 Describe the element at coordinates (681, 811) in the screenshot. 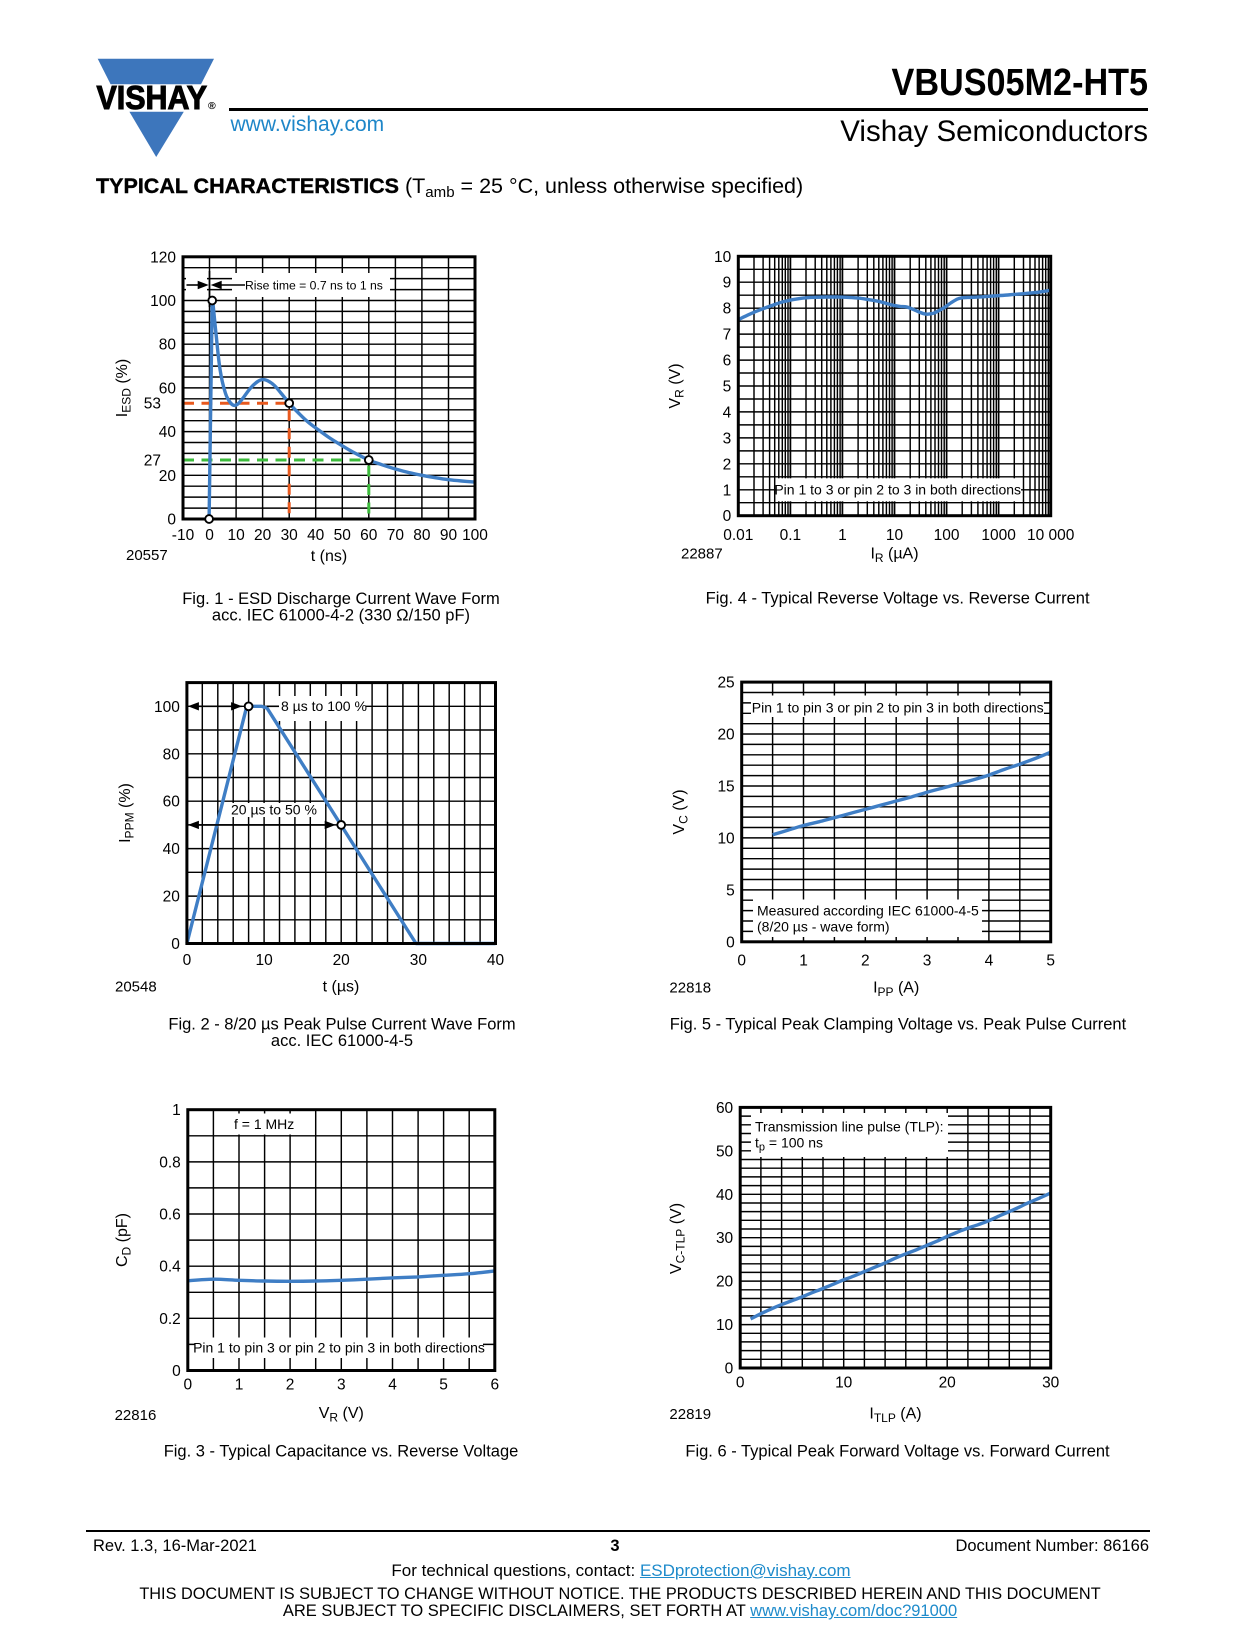

I see `svg-text: VC (V)` at that location.